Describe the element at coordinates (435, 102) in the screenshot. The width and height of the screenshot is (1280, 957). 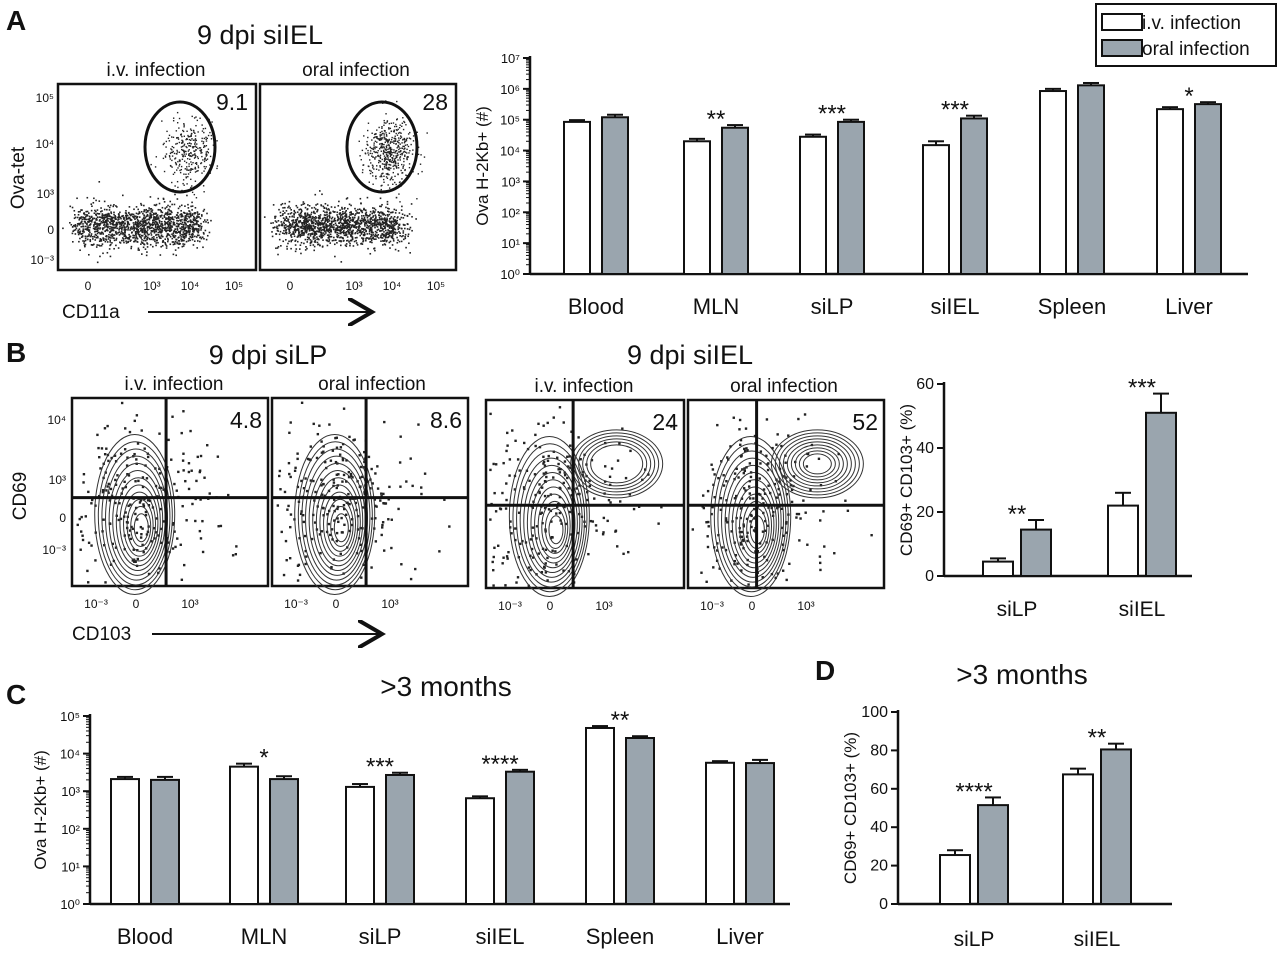
I see `gate-percent: 28` at that location.